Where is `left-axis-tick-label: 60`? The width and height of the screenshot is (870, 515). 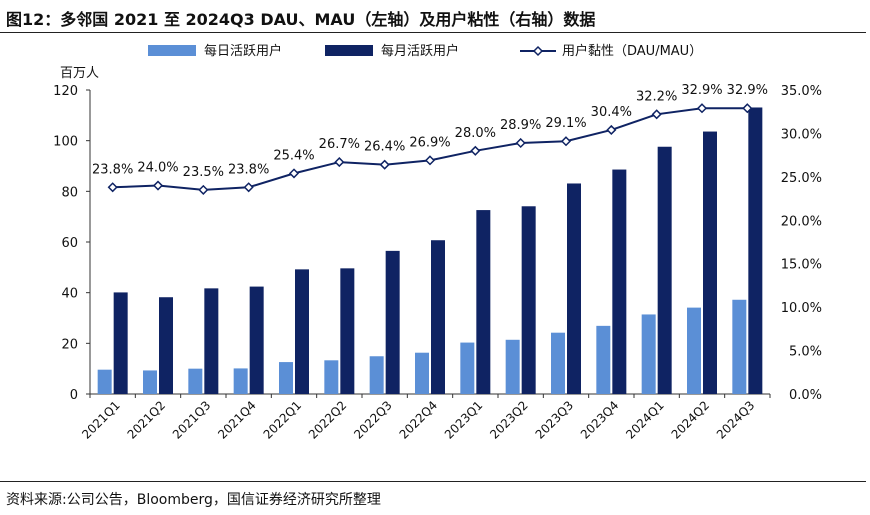 left-axis-tick-label: 60 is located at coordinates (69, 243).